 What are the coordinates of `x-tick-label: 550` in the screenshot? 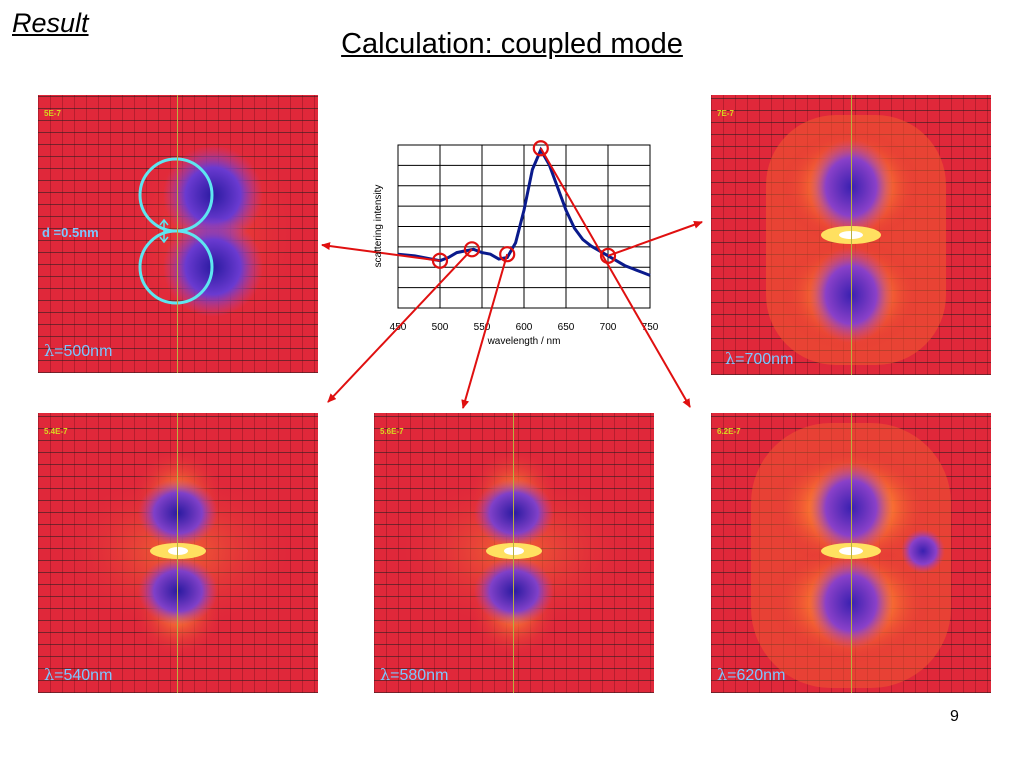 It's located at (482, 327).